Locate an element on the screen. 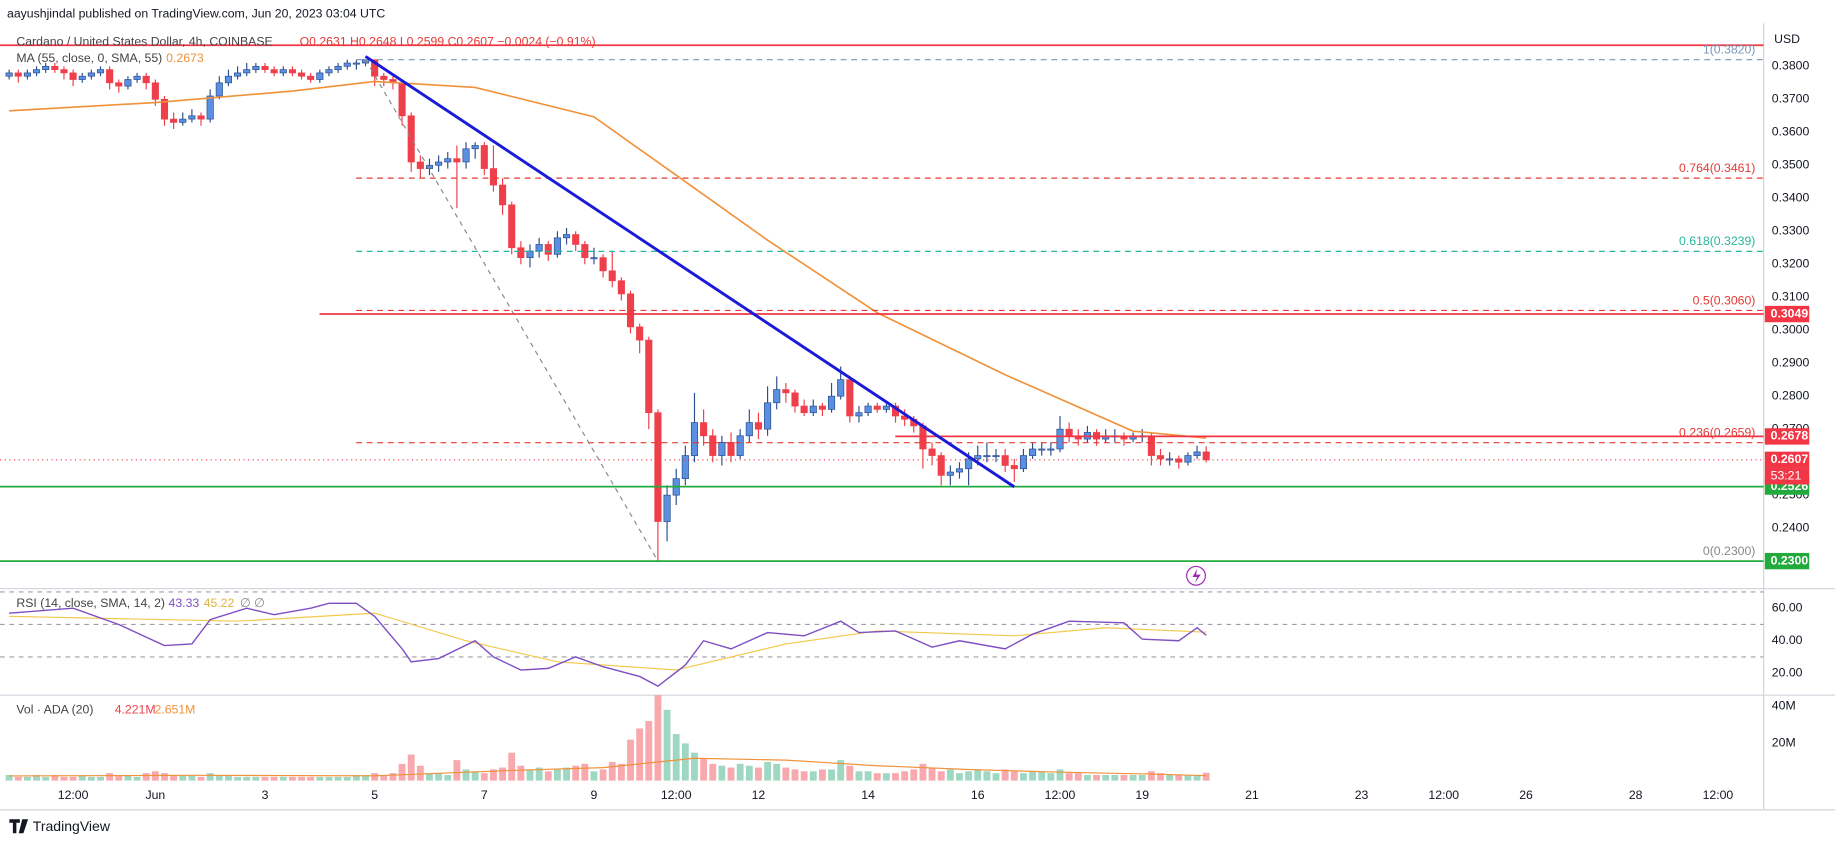  fib-connector is located at coordinates (512, 310).